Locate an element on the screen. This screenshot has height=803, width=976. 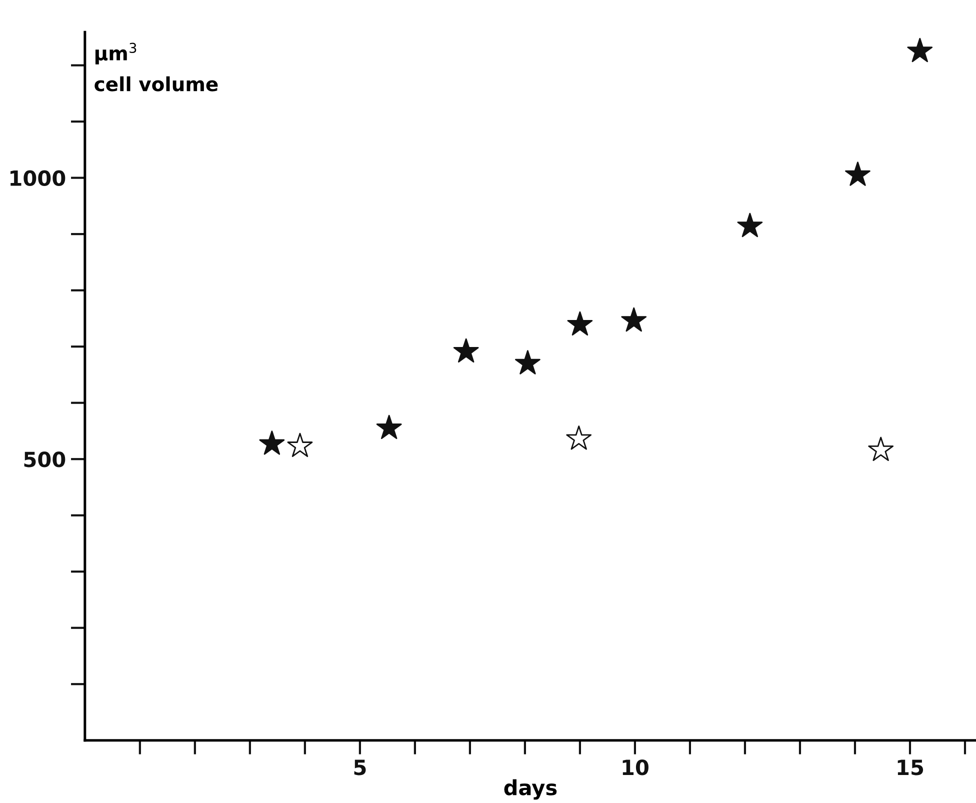
y-tick-label: 1000 is located at coordinates (38, 178).